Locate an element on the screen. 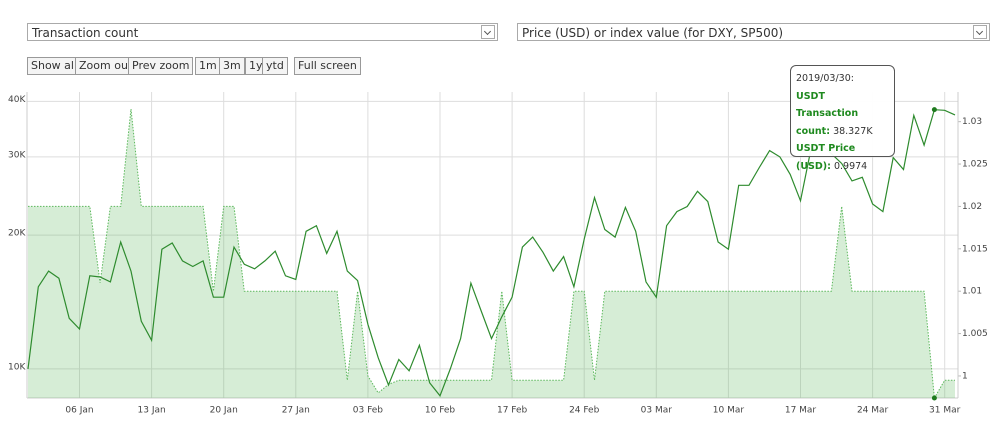 The width and height of the screenshot is (1000, 421). select-text: Transaction count is located at coordinates (85, 33).